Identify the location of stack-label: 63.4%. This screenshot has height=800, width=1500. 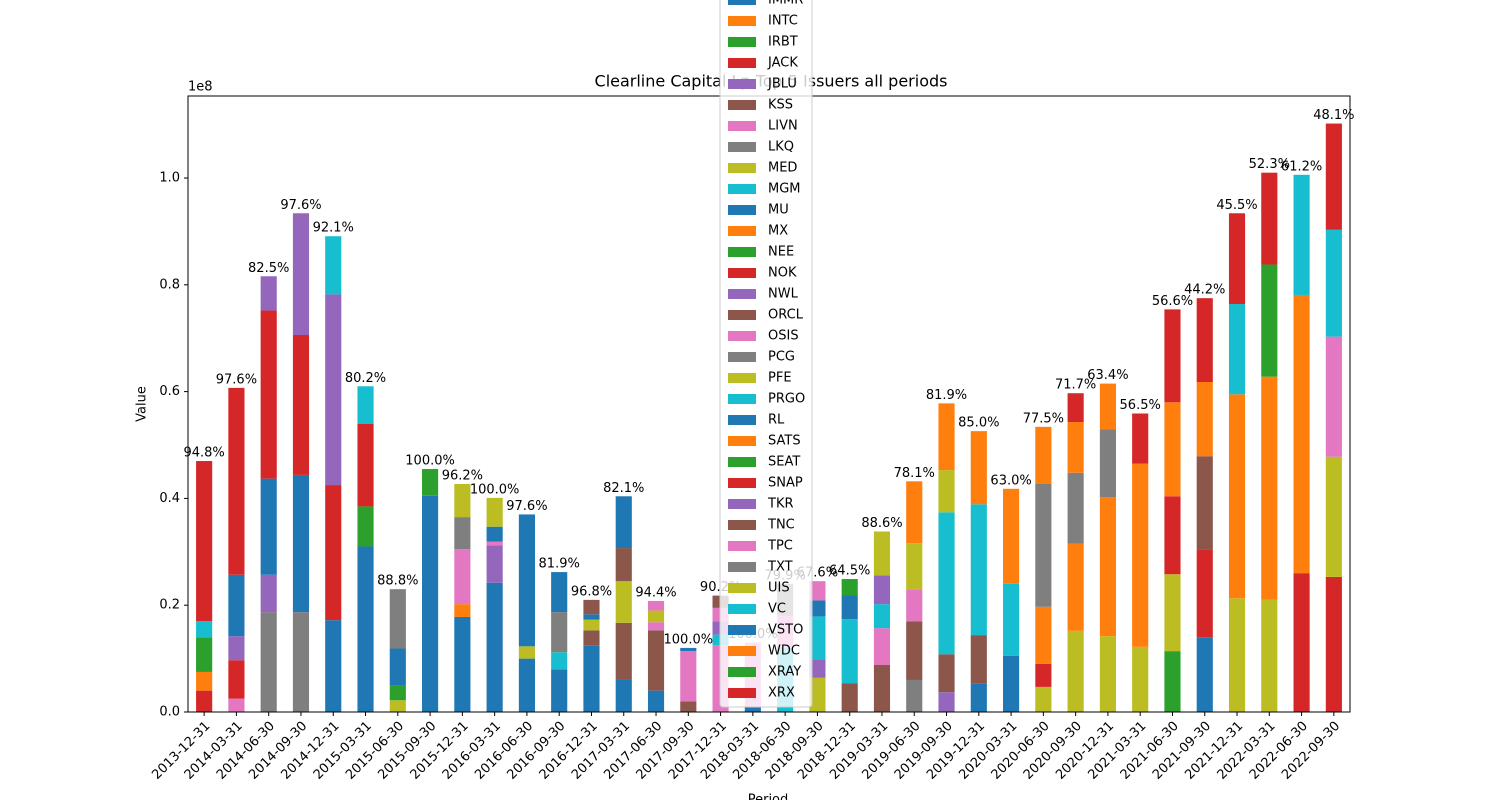
(1107, 375).